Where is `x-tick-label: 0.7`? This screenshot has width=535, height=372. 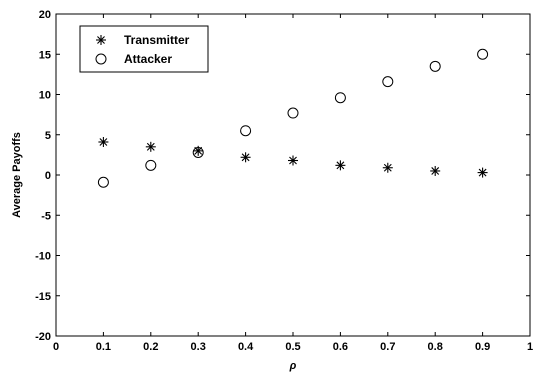 x-tick-label: 0.7 is located at coordinates (387, 347).